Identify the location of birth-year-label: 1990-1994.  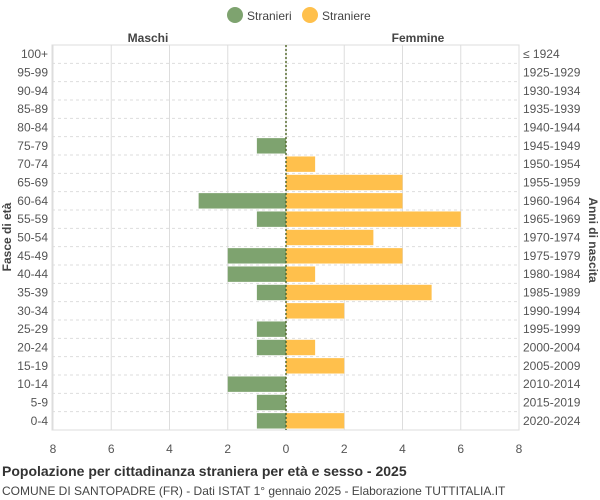
(552, 311).